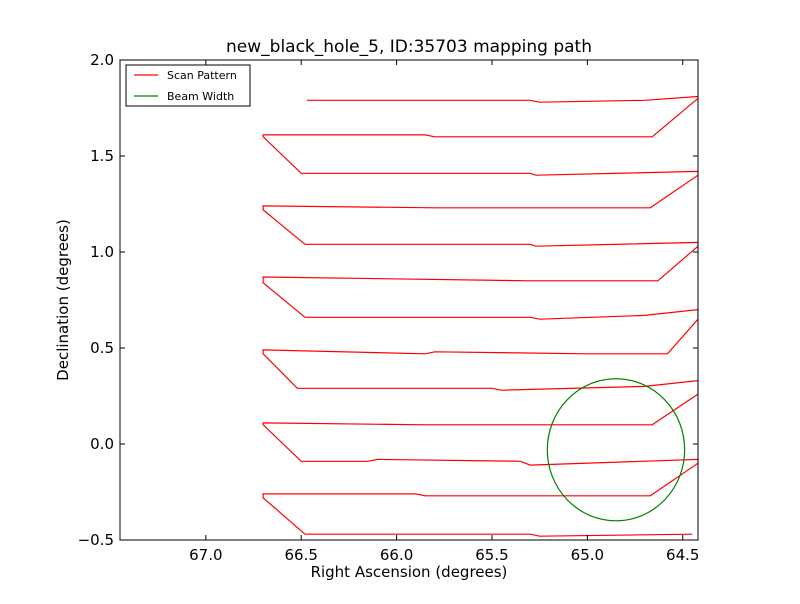 This screenshot has width=800, height=604. I want to click on chart-title: new_black_hole_5, ID:35703 mapping path, so click(409, 47).